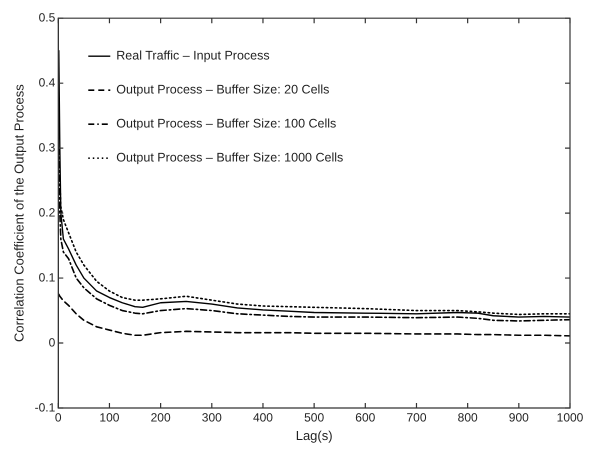 This screenshot has height=454, width=598. What do you see at coordinates (314, 435) in the screenshot?
I see `x-axis-title: Lag(s)` at bounding box center [314, 435].